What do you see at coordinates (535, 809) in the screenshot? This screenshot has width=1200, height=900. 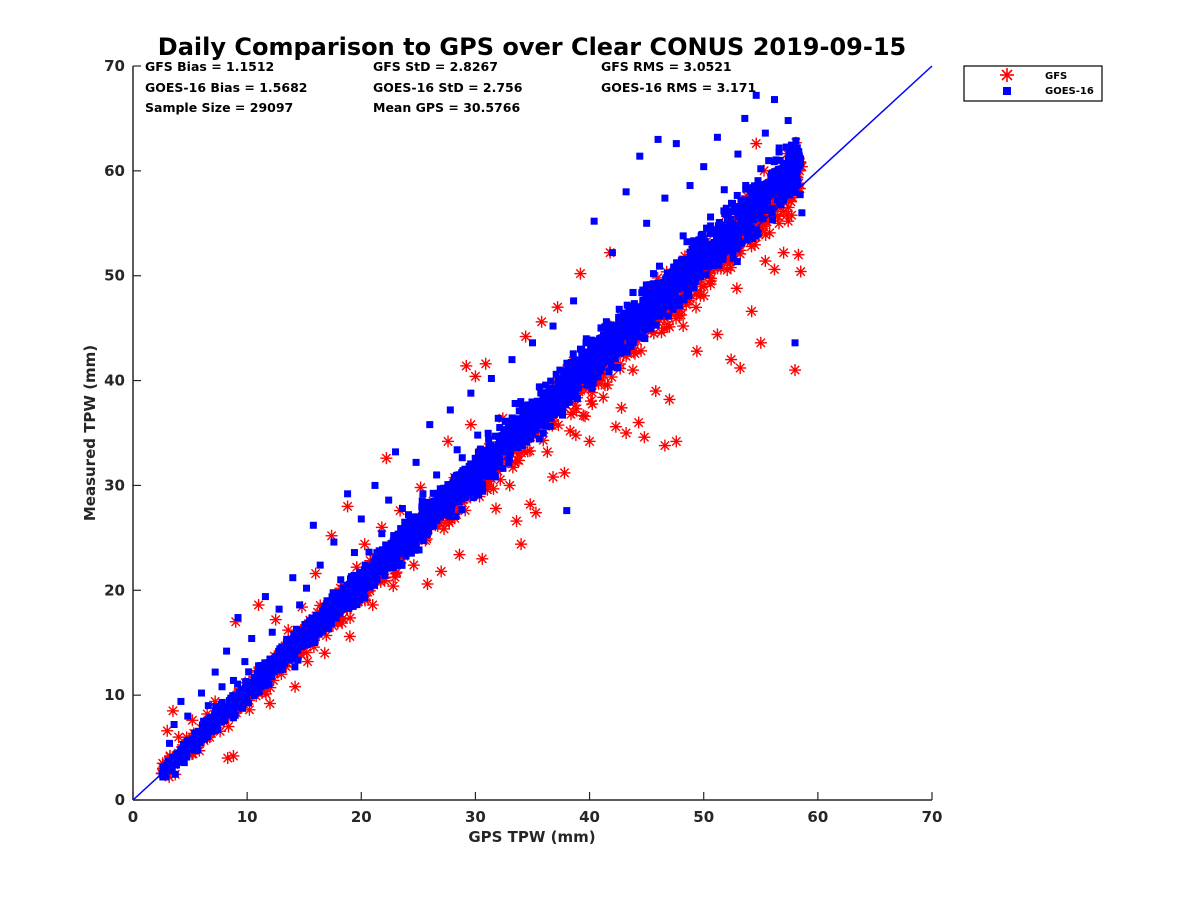 I see `x-axis-ticks: 0 10 20 30 40 50 60 70` at bounding box center [535, 809].